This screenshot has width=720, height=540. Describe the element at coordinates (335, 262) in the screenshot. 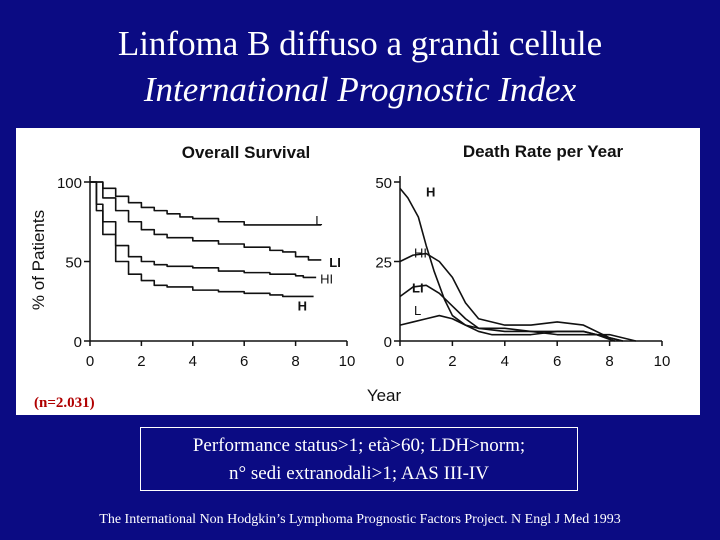

I see `os-series-label-li: LI` at that location.